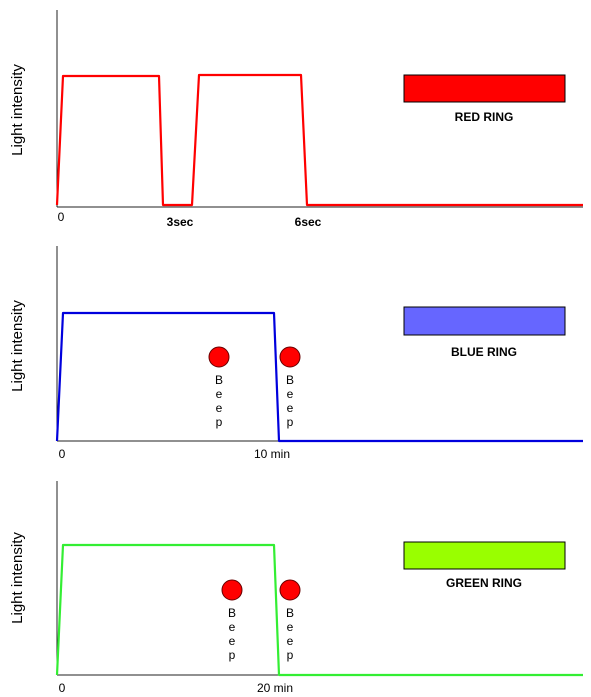 This screenshot has width=591, height=697. Describe the element at coordinates (275, 688) in the screenshot. I see `green-tick-label: 20 min` at that location.